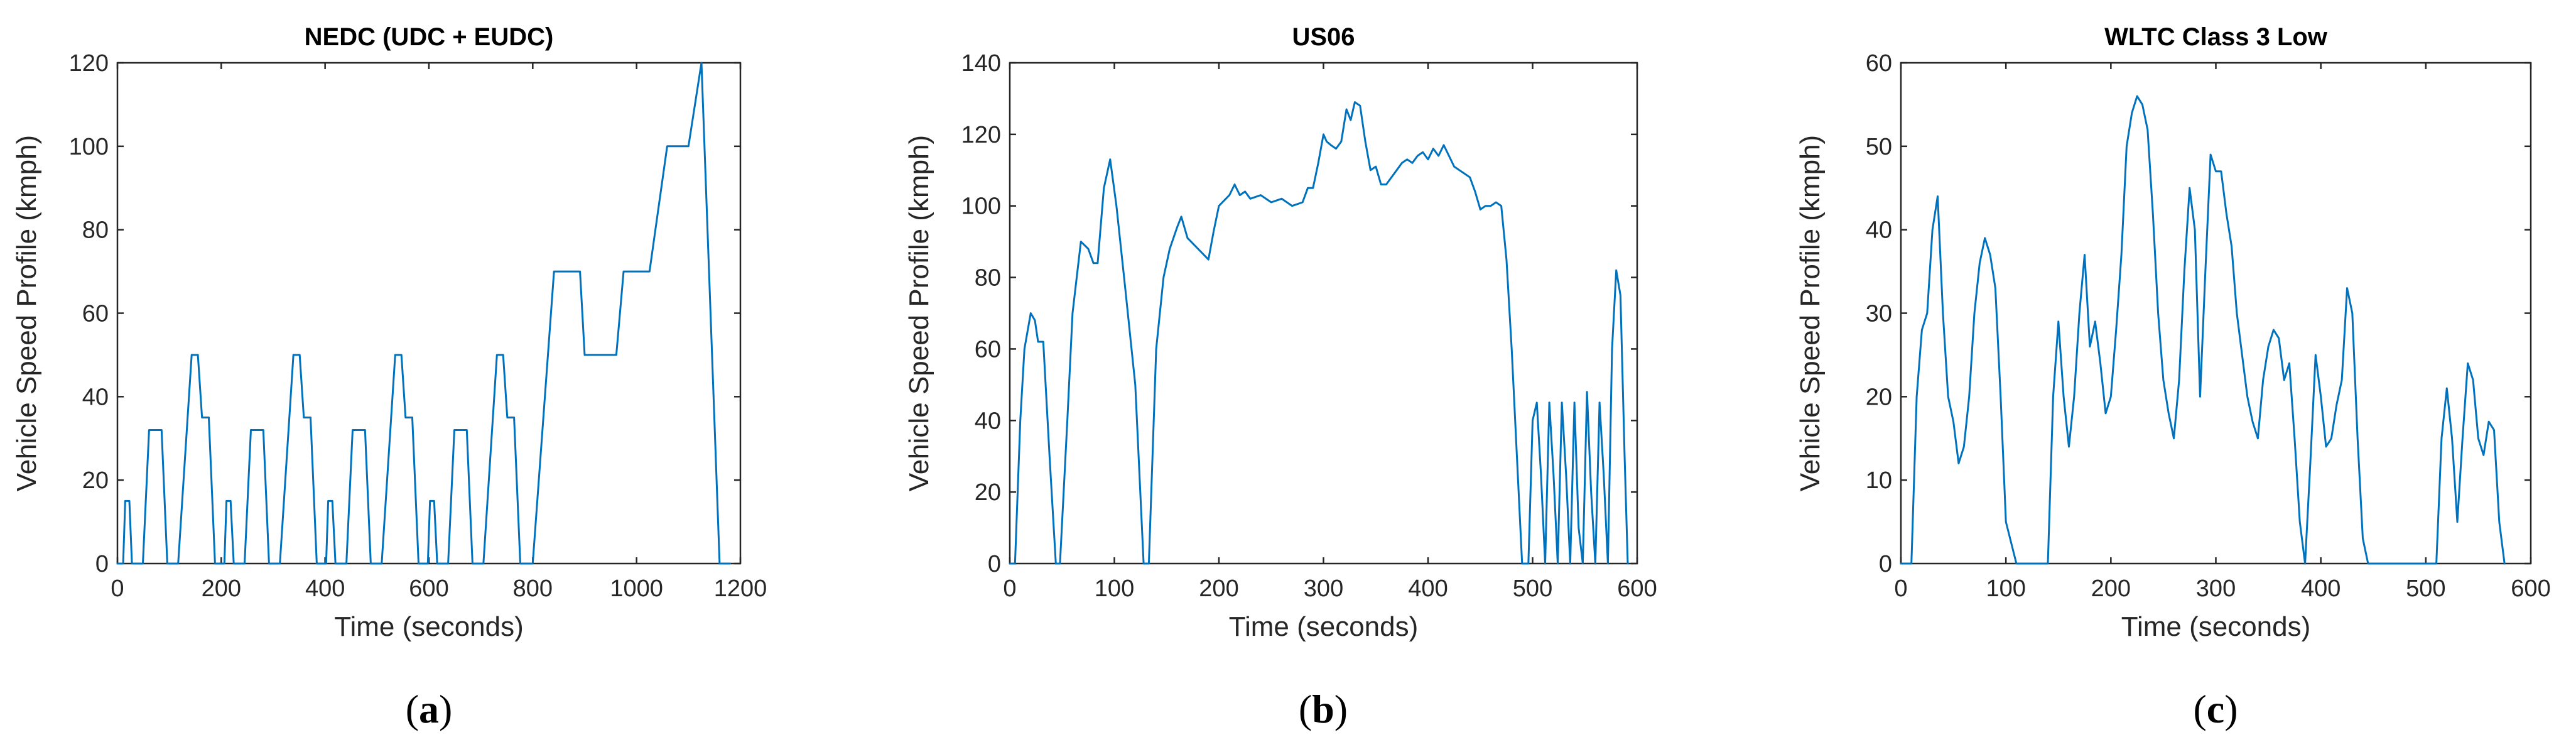  I want to click on y-tick-label: 50, so click(1879, 147).